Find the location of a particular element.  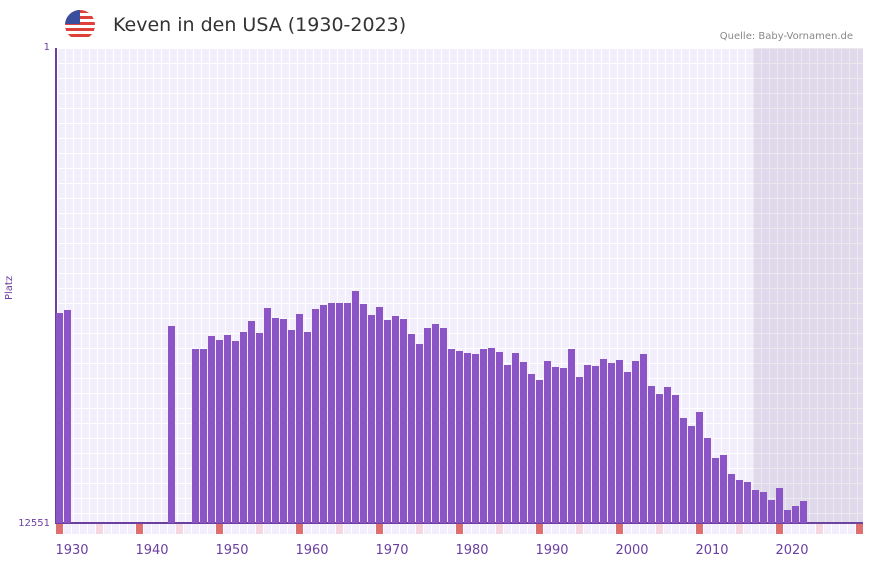

bar-2001 is located at coordinates (643, 438).